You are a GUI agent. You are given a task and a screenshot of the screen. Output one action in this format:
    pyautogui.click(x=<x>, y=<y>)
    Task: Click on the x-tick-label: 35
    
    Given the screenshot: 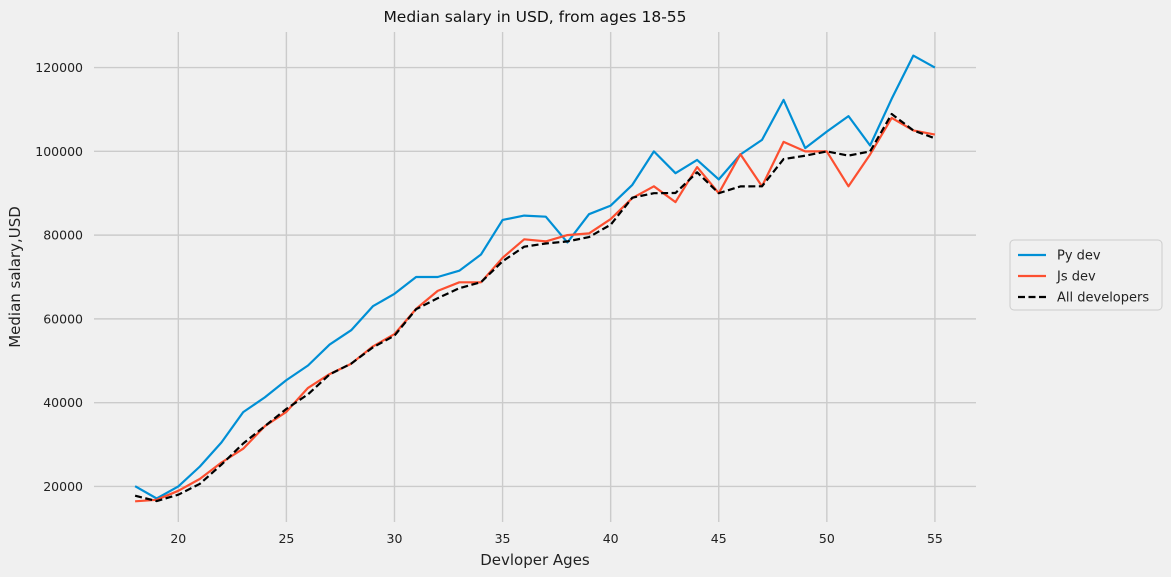 What is the action you would take?
    pyautogui.click(x=503, y=538)
    